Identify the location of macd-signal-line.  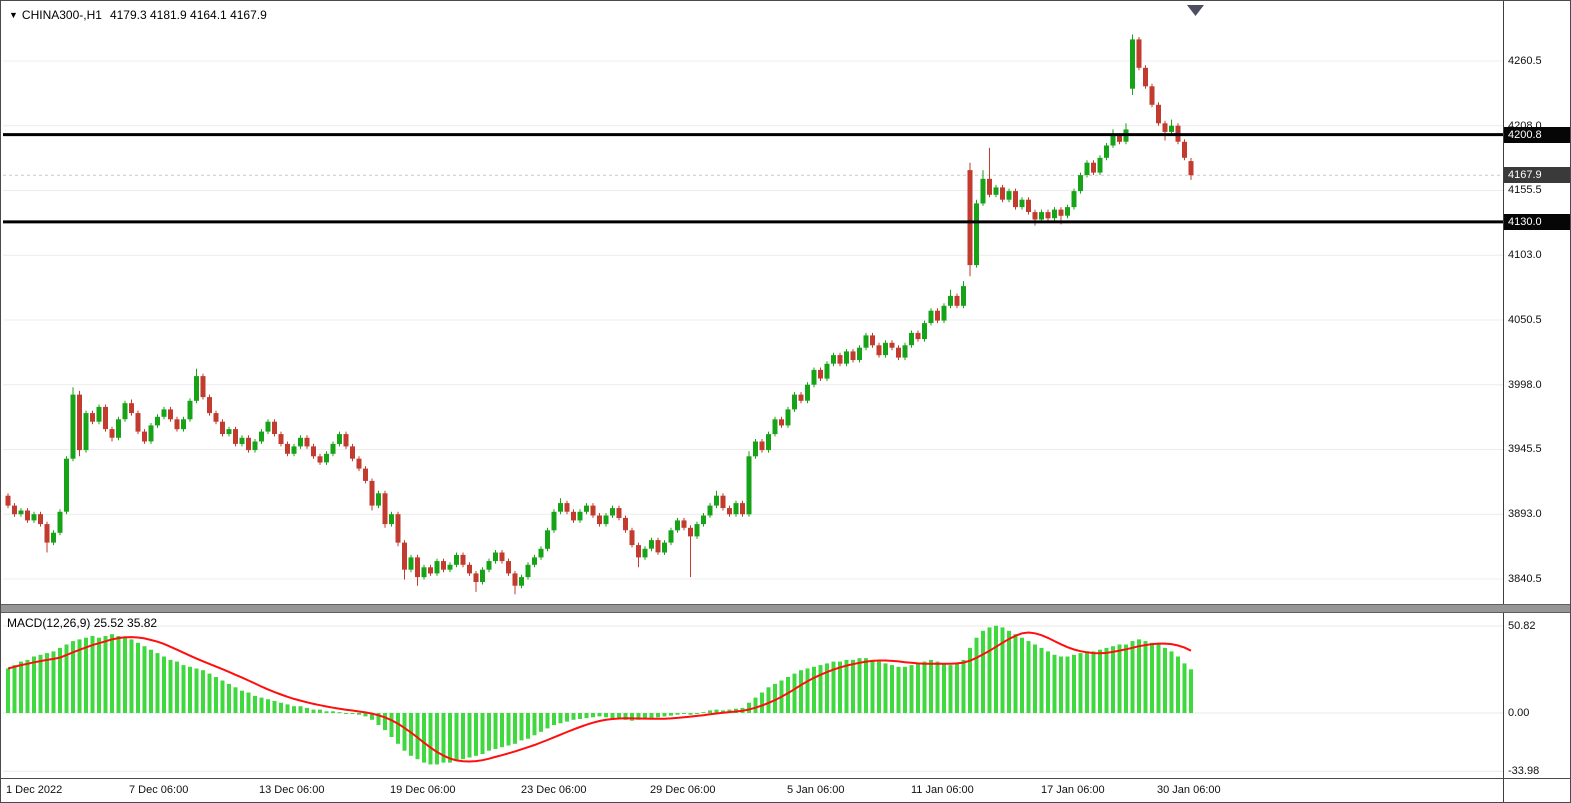
(599, 697).